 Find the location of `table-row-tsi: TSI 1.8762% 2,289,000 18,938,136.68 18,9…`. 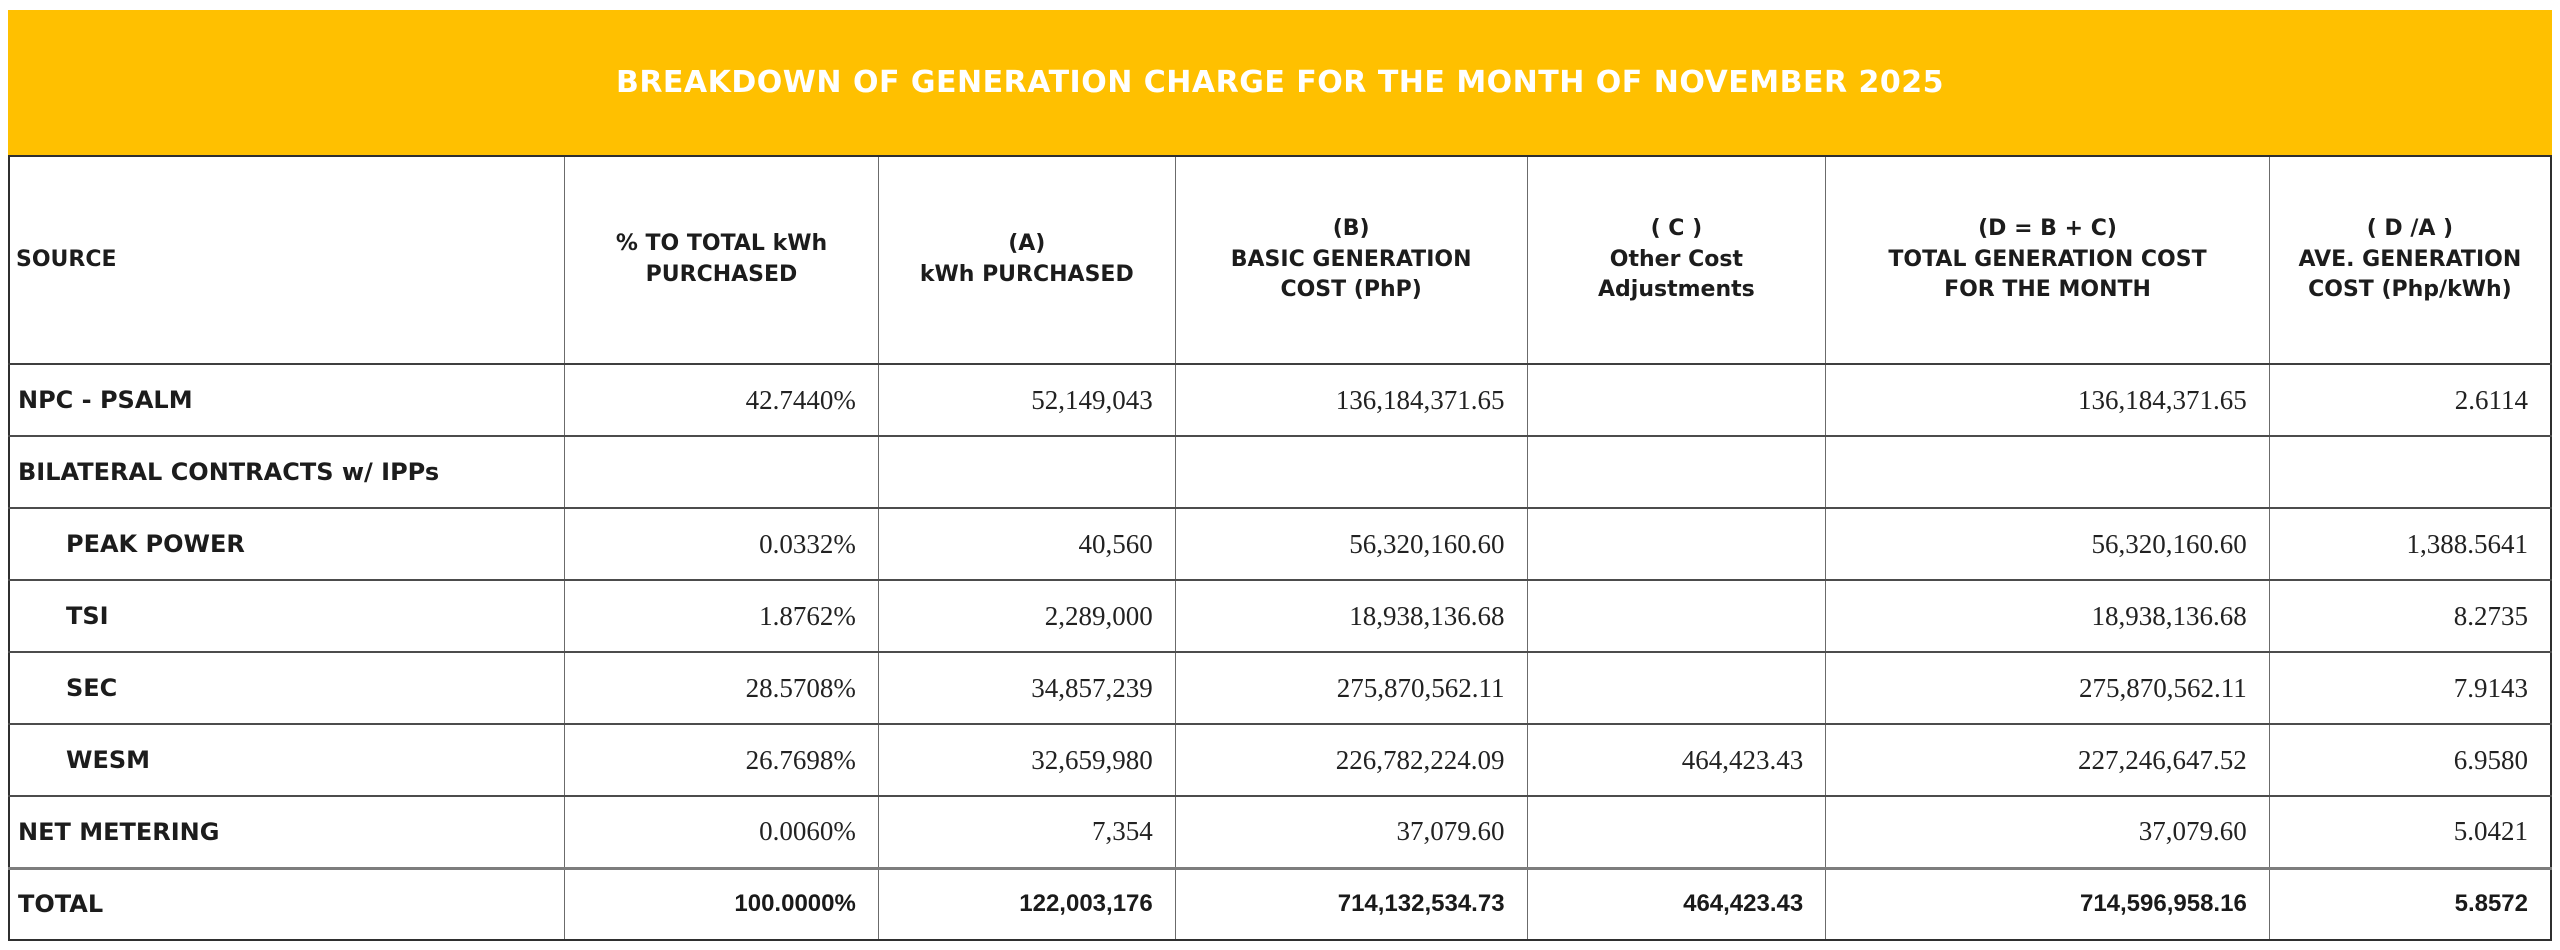

table-row-tsi: TSI 1.8762% 2,289,000 18,938,136.68 18,9… is located at coordinates (1280, 615).